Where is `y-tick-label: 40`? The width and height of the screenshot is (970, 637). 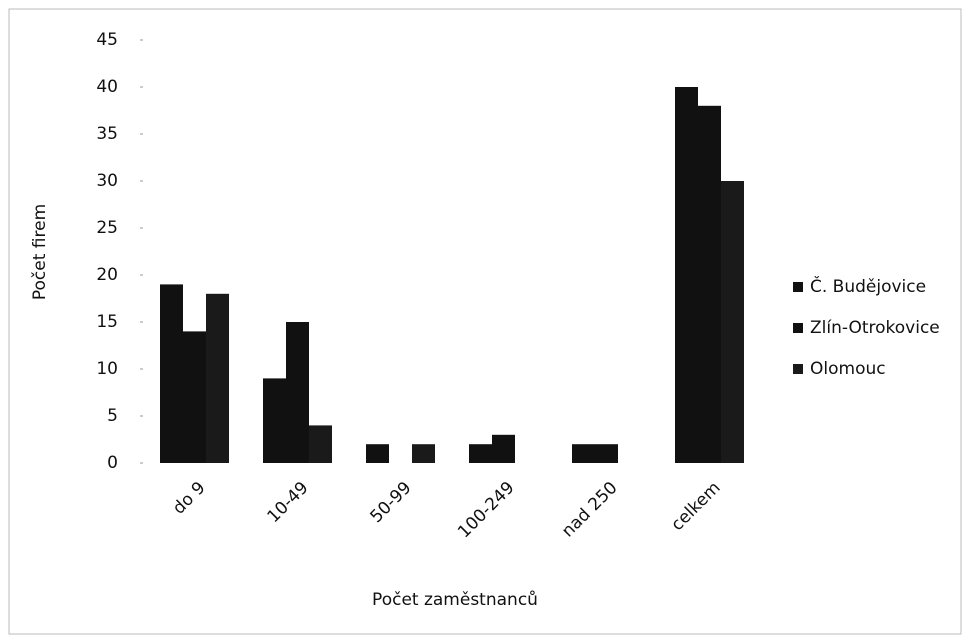 y-tick-label: 40 is located at coordinates (107, 87).